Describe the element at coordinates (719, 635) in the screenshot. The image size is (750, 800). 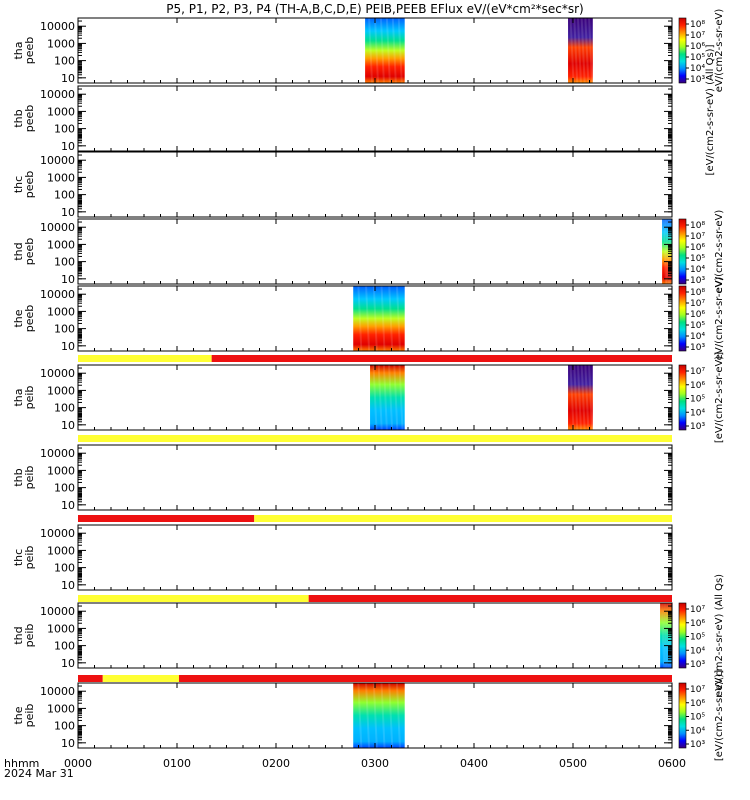
I see `colorbar-title: eV/(cm2-s-sr-eV) (All Qs)` at that location.